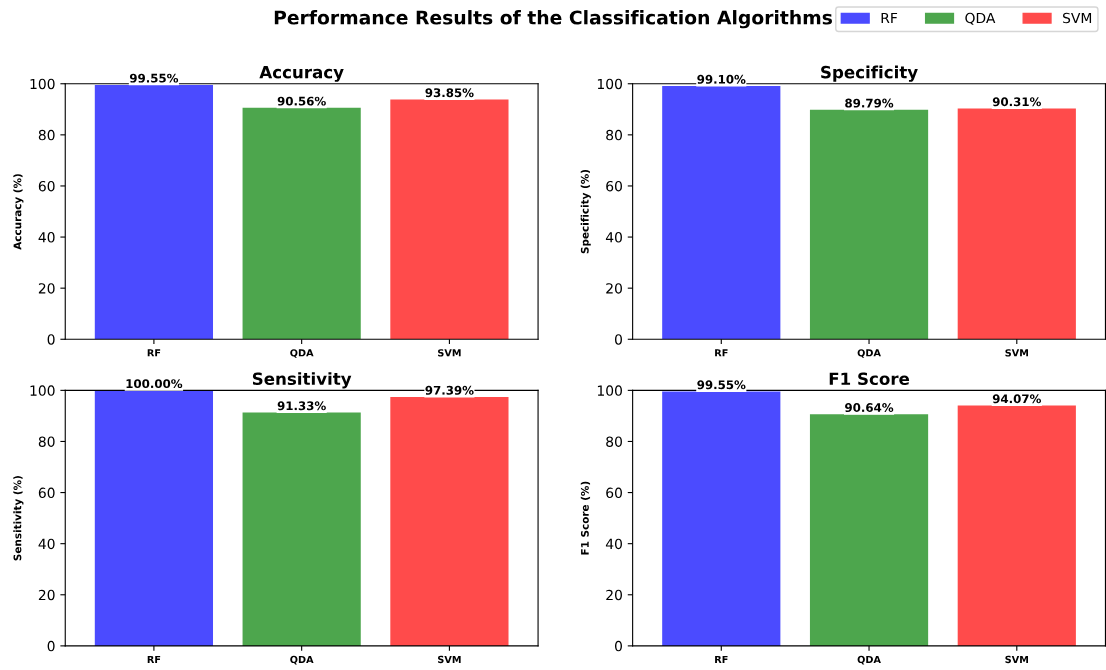 This screenshot has width=1106, height=670. Describe the element at coordinates (18, 518) in the screenshot. I see `y-axis-title: Sensitivity (%)` at that location.